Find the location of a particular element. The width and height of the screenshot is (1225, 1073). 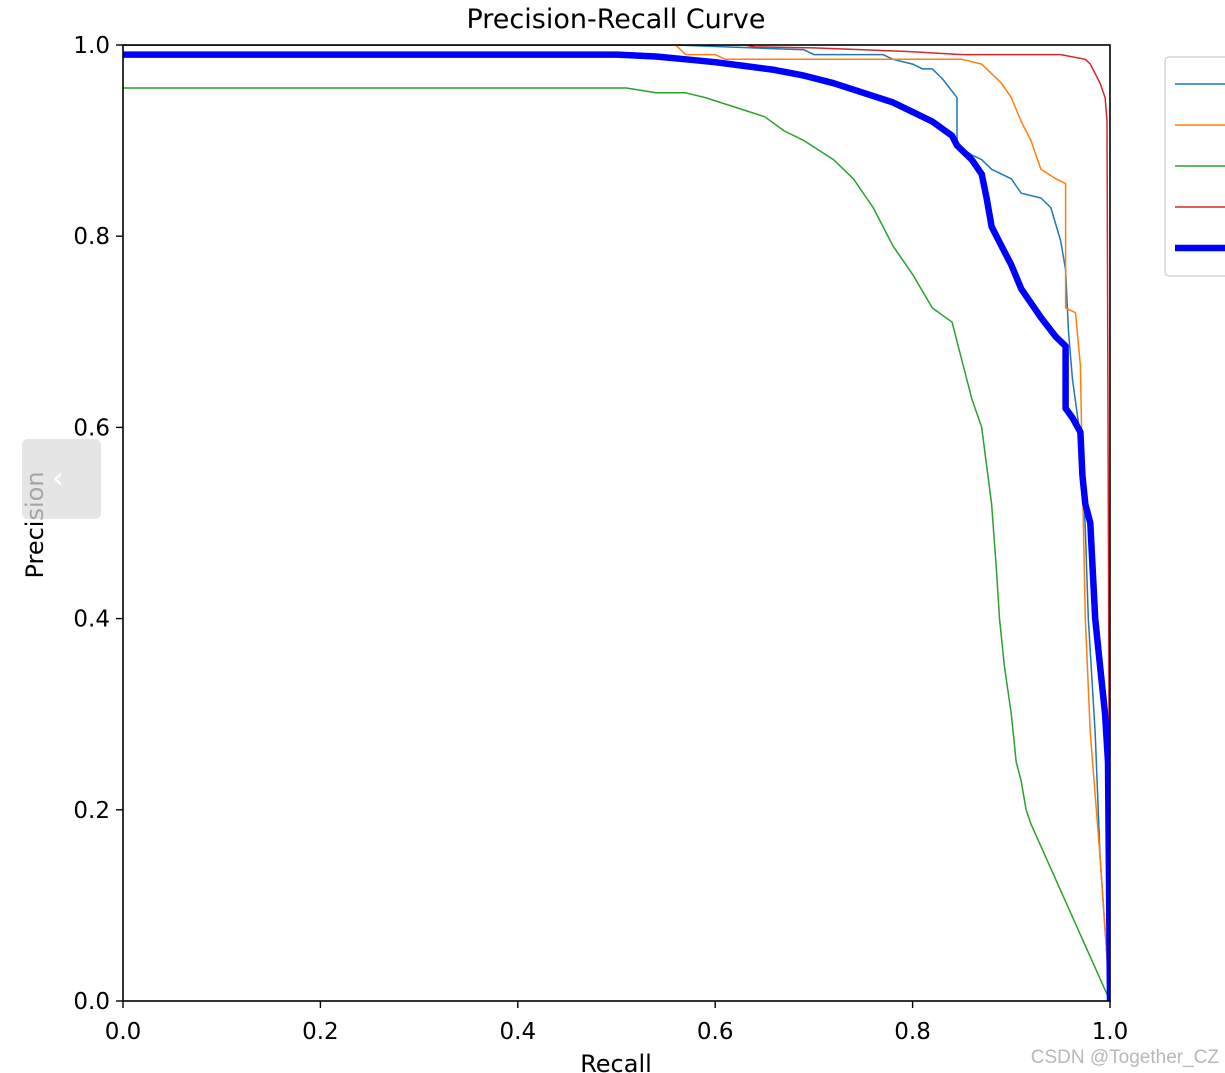

x-tick-label: 0.8 is located at coordinates (912, 1032).